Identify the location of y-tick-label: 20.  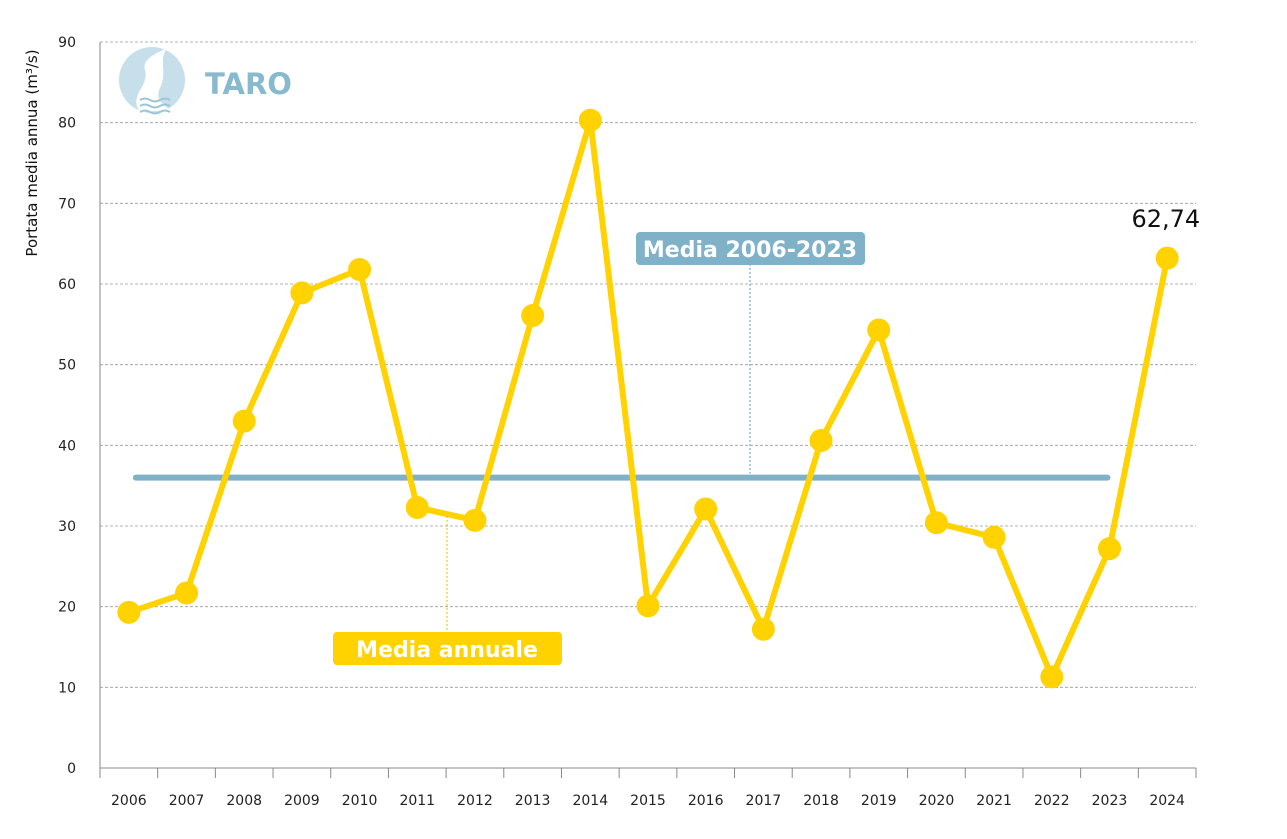
(67, 608).